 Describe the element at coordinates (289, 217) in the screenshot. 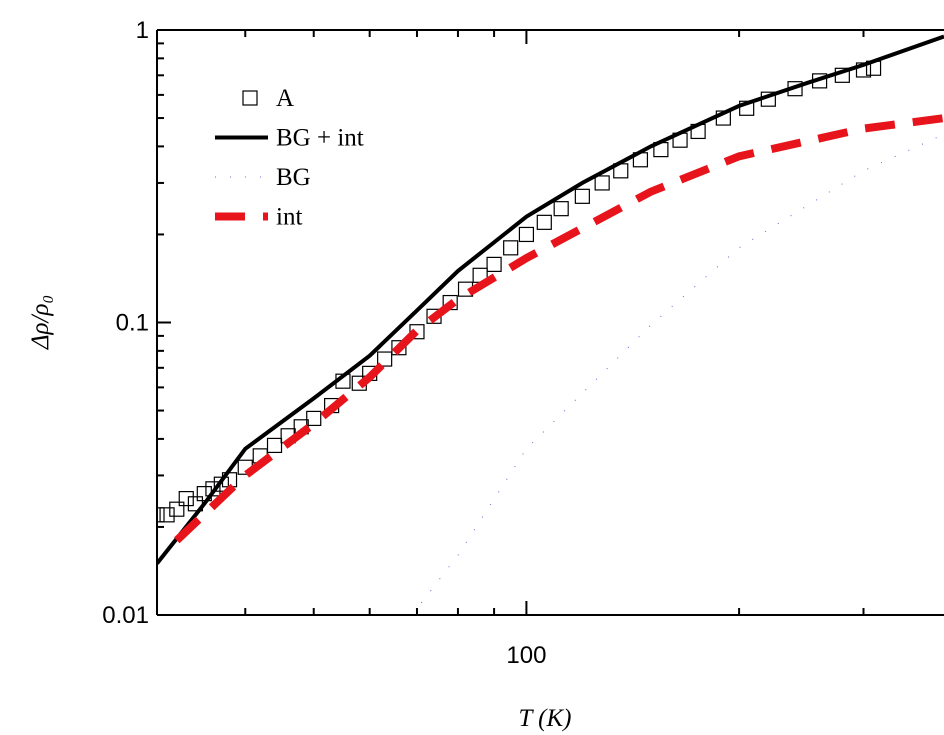

I see `legend-label: int` at that location.